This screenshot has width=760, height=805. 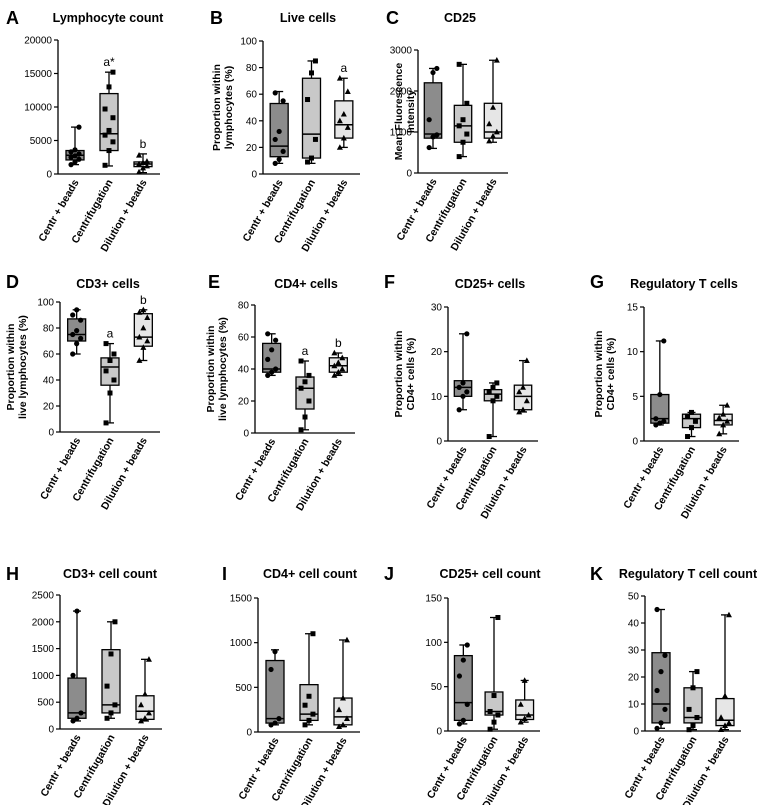 What do you see at coordinates (343, 68) in the screenshot?
I see `significance-label: a` at bounding box center [343, 68].